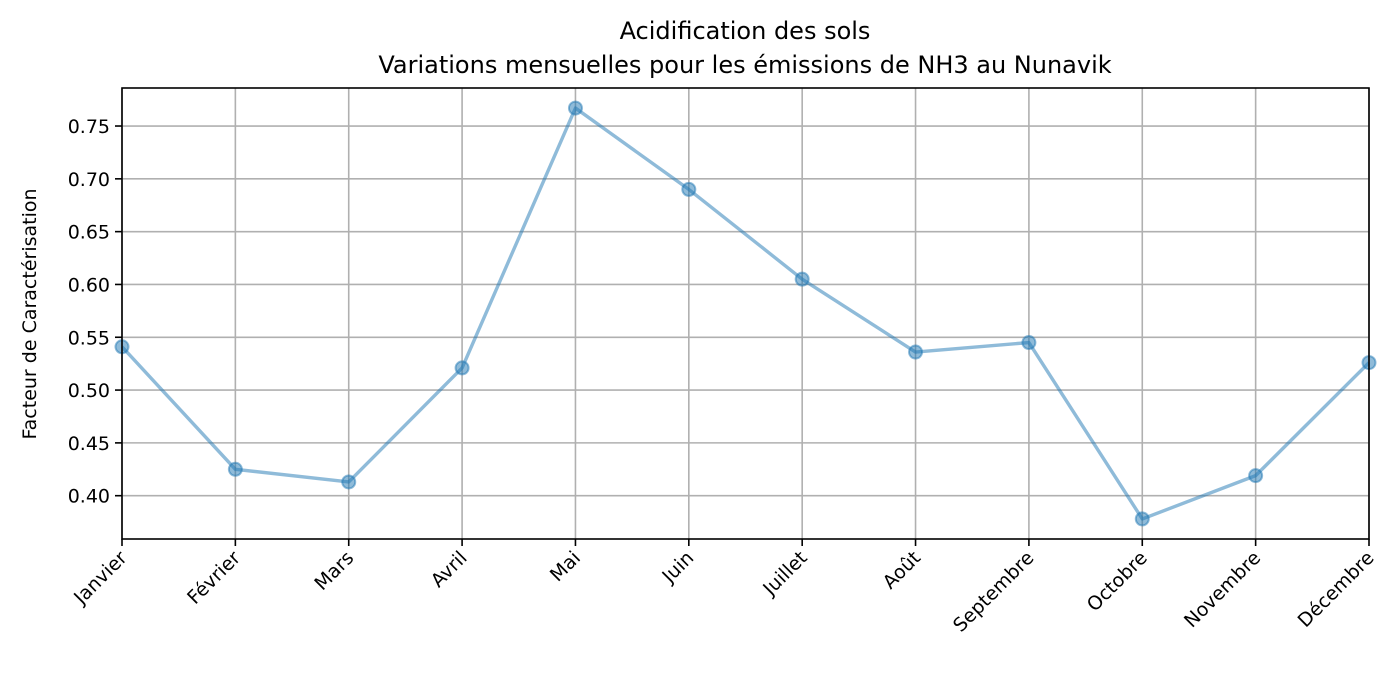 This screenshot has width=1386, height=686. What do you see at coordinates (89, 391) in the screenshot?
I see `y-tick-label: 0.50` at bounding box center [89, 391].